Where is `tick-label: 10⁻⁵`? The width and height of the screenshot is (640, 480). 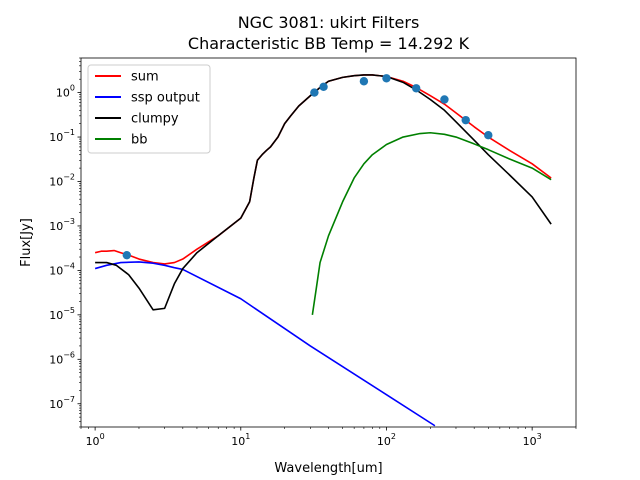 tick-label: 10⁻⁵ is located at coordinates (62, 314).